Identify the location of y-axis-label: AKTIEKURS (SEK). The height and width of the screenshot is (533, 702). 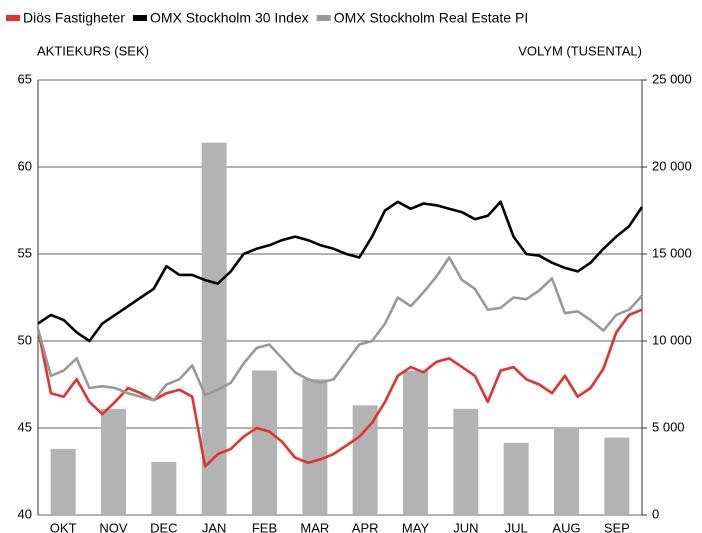
(93, 50).